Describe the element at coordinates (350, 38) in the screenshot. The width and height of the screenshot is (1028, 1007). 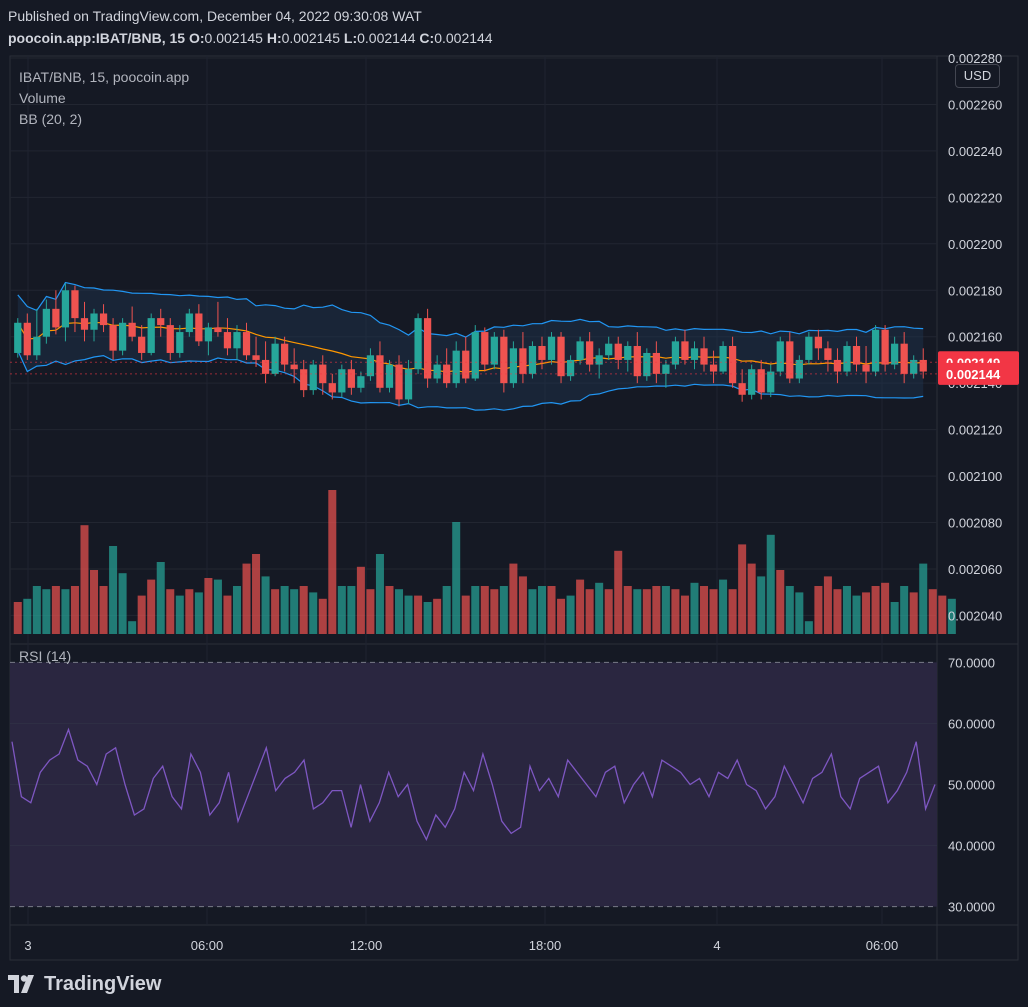
I see `low-label: L:` at that location.